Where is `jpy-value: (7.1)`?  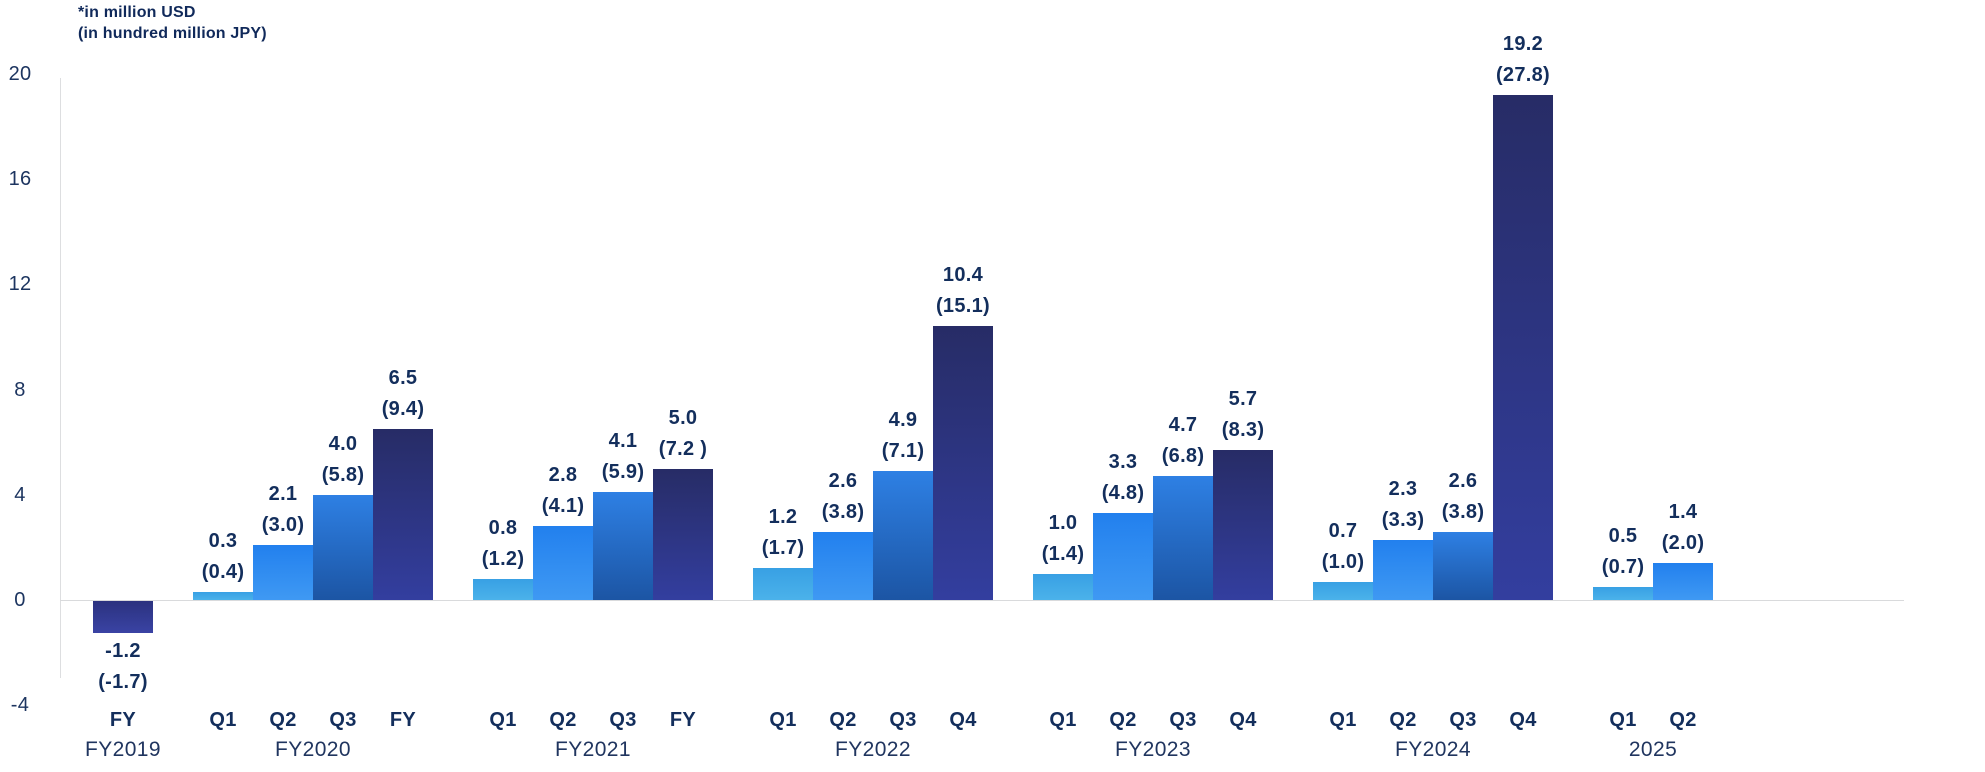
jpy-value: (7.1) is located at coordinates (903, 451).